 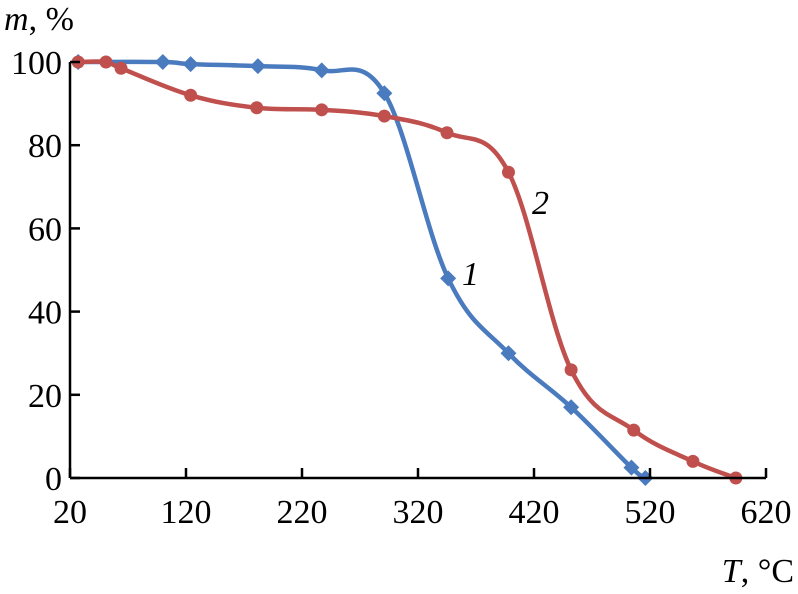 What do you see at coordinates (16, 19) in the screenshot?
I see `y-axis-variable: m` at bounding box center [16, 19].